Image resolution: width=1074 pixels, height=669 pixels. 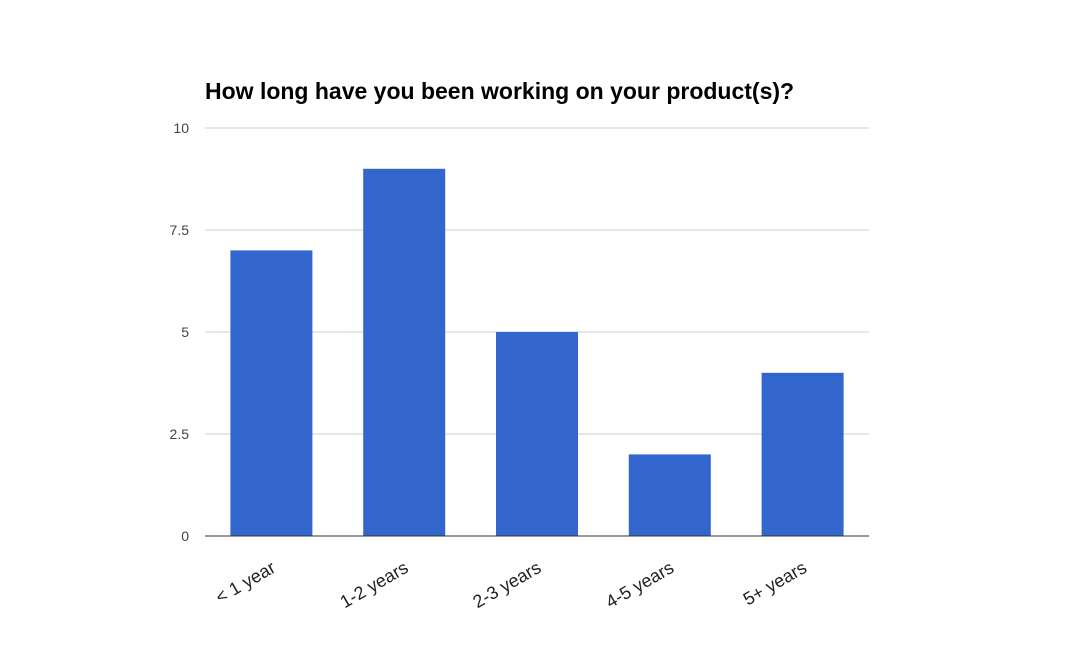 I want to click on x-tick-label: 2-3 years, so click(x=506, y=584).